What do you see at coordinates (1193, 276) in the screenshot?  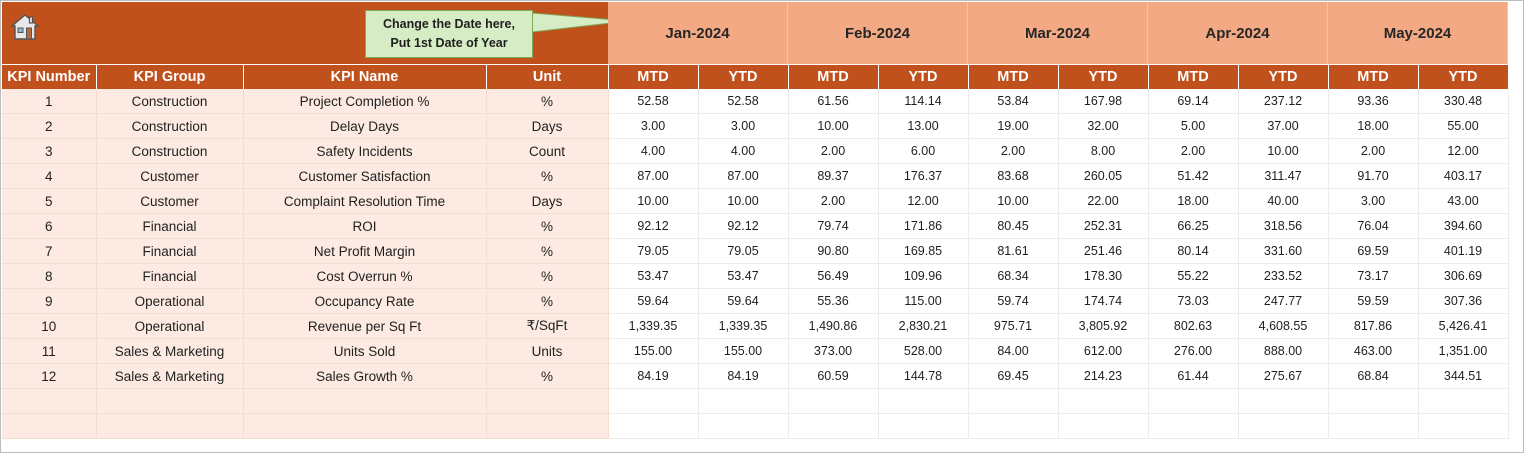 I see `mtd-value-cell: 55.22` at bounding box center [1193, 276].